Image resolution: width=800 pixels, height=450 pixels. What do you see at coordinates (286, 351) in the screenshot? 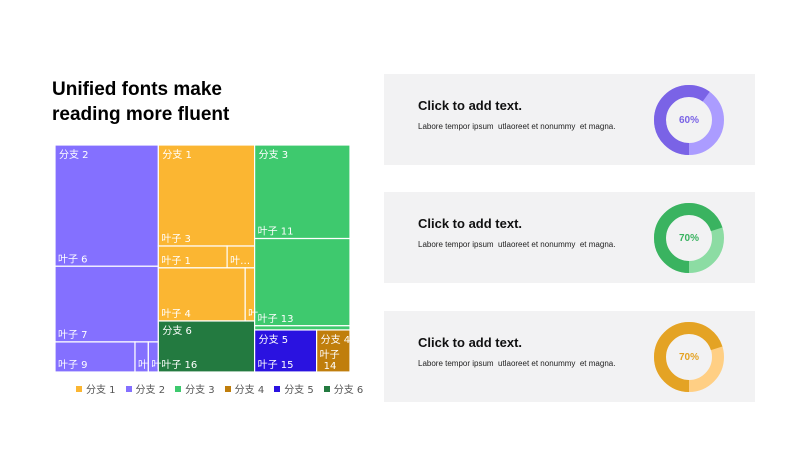
I see `treemap-tile-叶子-15` at bounding box center [286, 351].